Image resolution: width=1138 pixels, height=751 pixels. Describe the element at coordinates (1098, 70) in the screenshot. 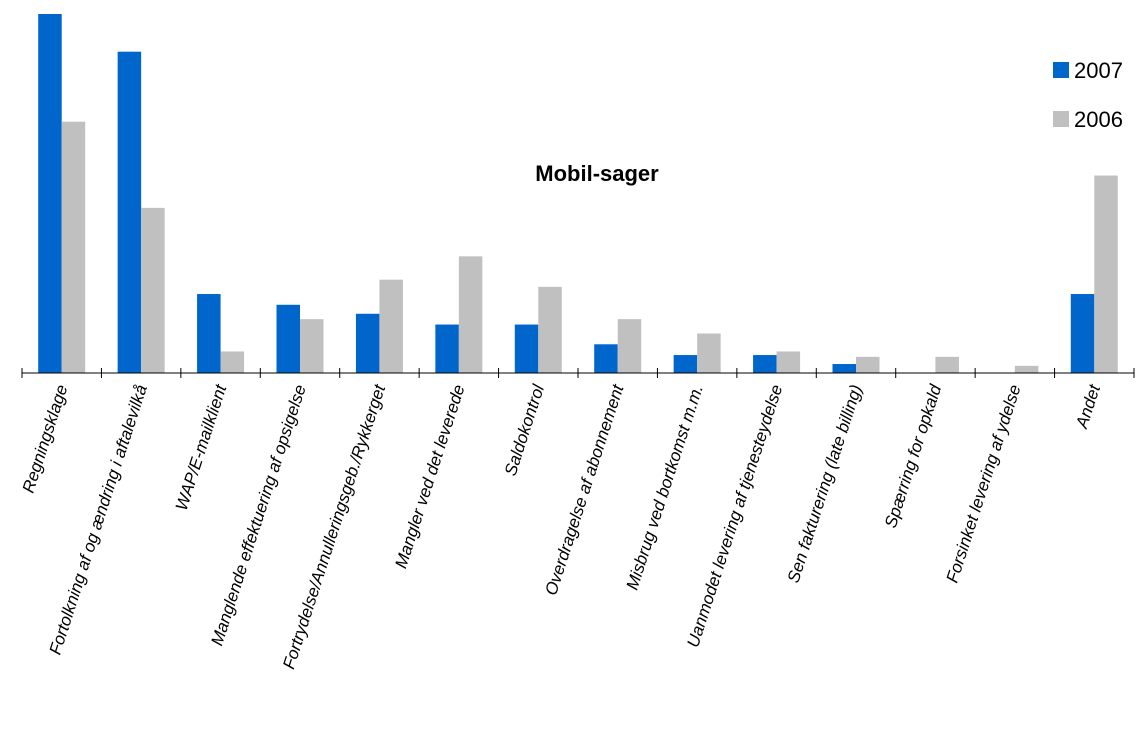

I see `legend-label-2007: 2007` at that location.